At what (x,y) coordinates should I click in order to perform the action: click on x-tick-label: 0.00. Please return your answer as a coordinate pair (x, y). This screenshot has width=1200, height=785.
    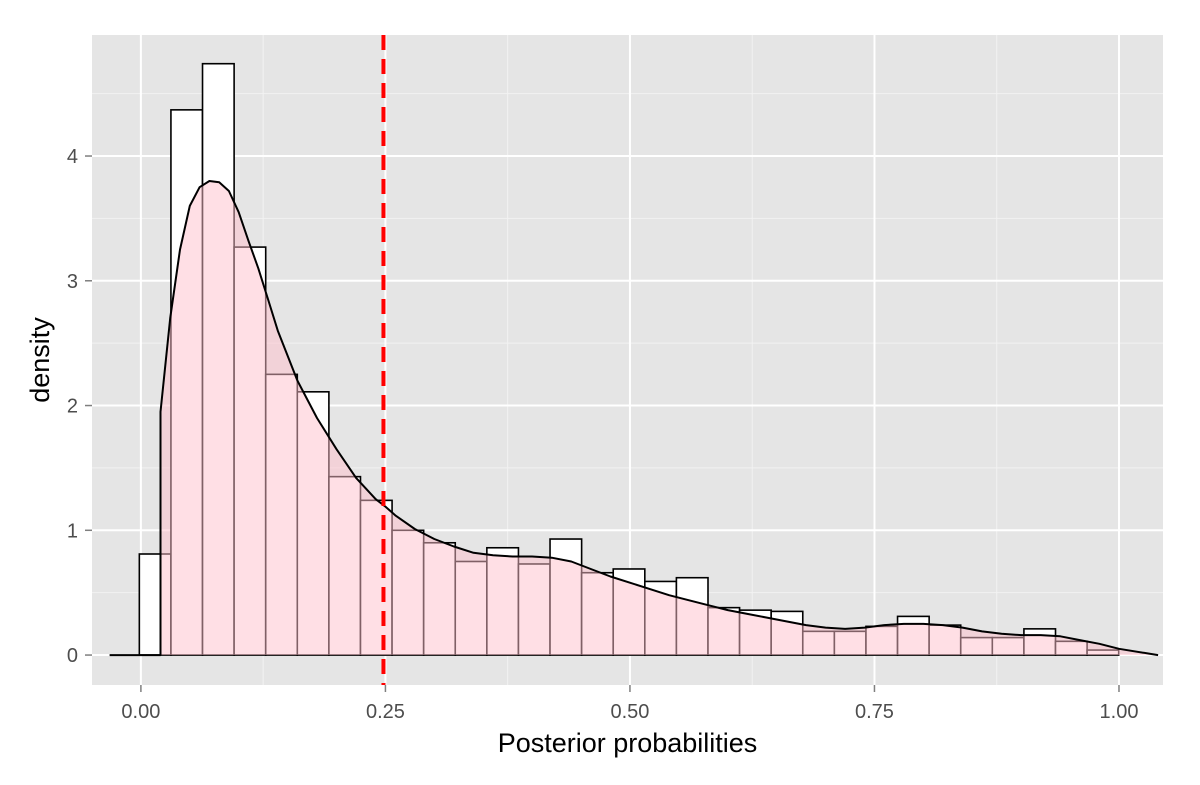
    Looking at the image, I should click on (140, 712).